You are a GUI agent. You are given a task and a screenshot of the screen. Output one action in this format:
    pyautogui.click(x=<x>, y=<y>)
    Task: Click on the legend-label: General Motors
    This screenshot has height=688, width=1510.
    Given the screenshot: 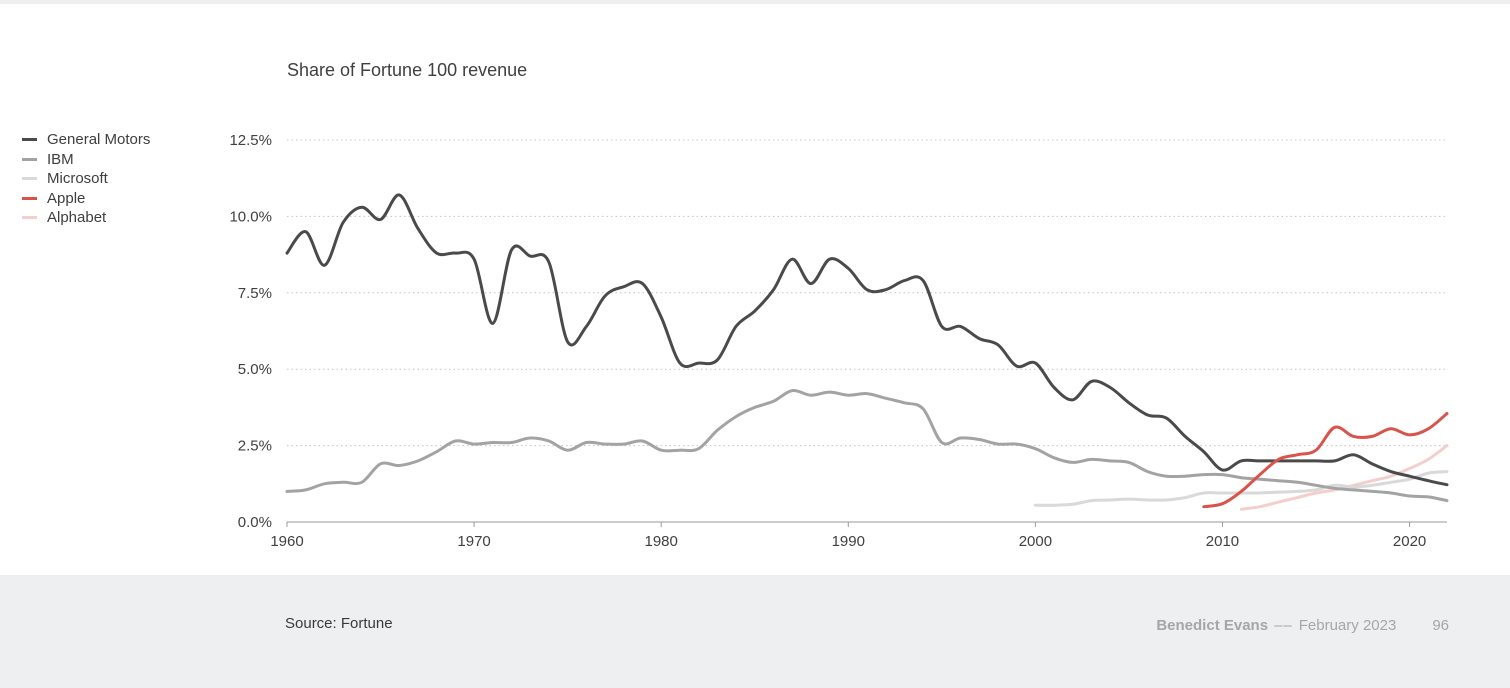 What is the action you would take?
    pyautogui.click(x=99, y=140)
    